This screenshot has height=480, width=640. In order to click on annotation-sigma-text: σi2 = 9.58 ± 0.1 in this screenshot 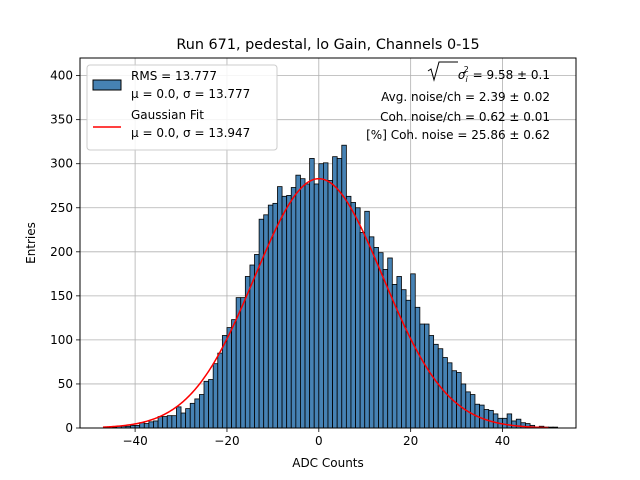, I will do `click(504, 74)`.